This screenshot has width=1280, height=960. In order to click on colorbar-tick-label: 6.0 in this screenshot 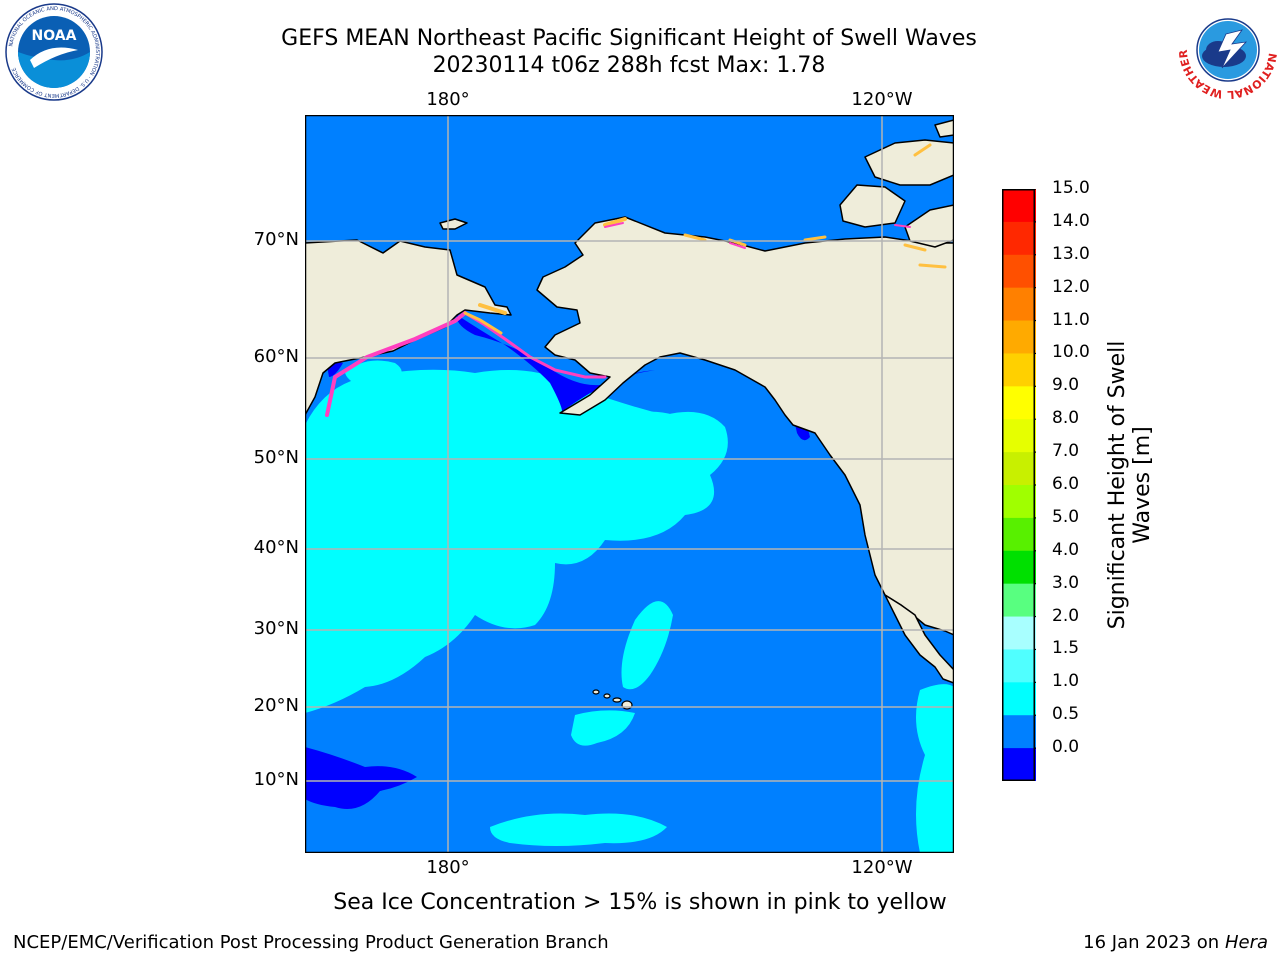, I will do `click(1066, 484)`.